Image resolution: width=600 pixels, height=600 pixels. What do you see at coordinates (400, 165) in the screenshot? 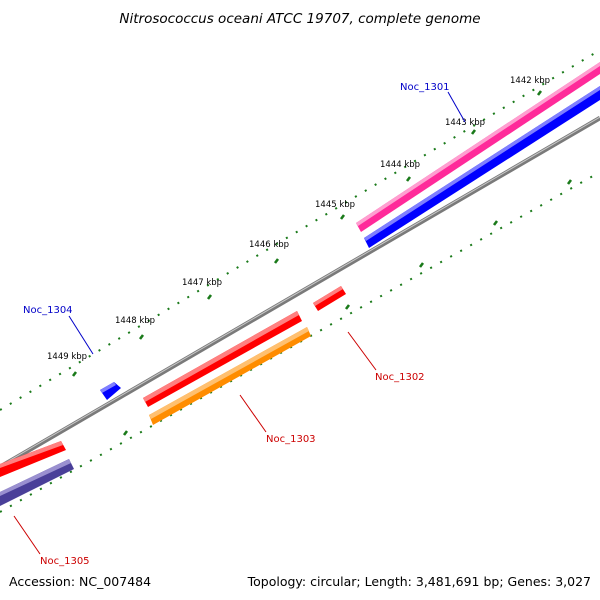
I see `scale-tick-label: 1444 kbp` at bounding box center [400, 165].